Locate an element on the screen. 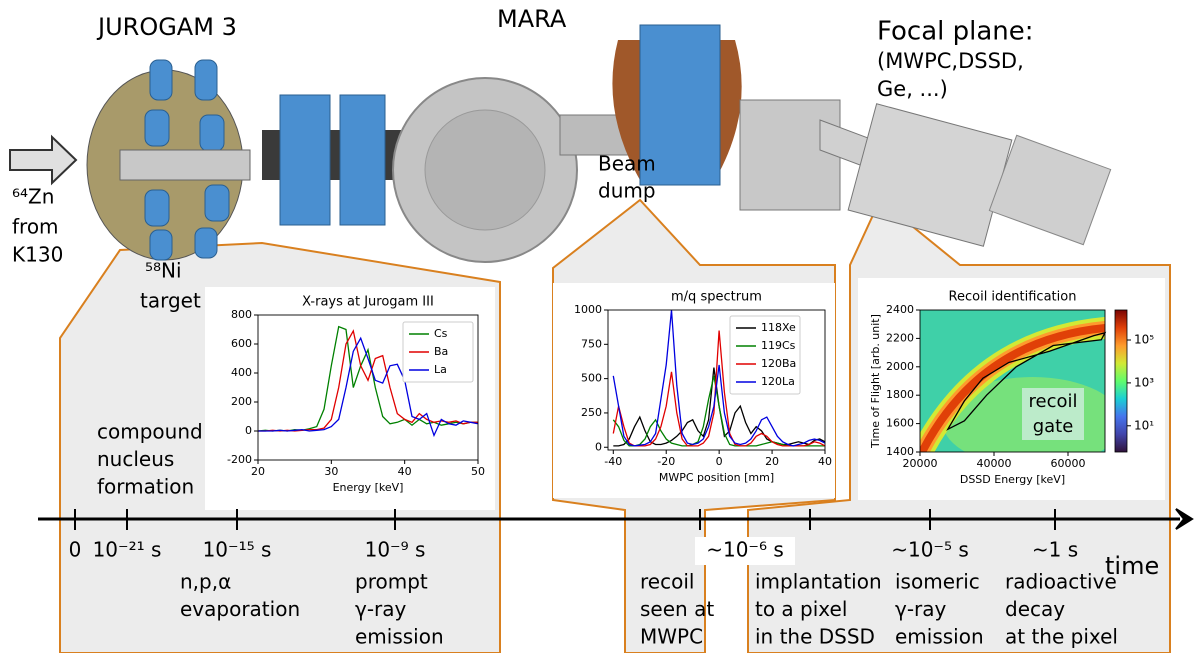  x-tick-label: 60000 is located at coordinates (1068, 463).